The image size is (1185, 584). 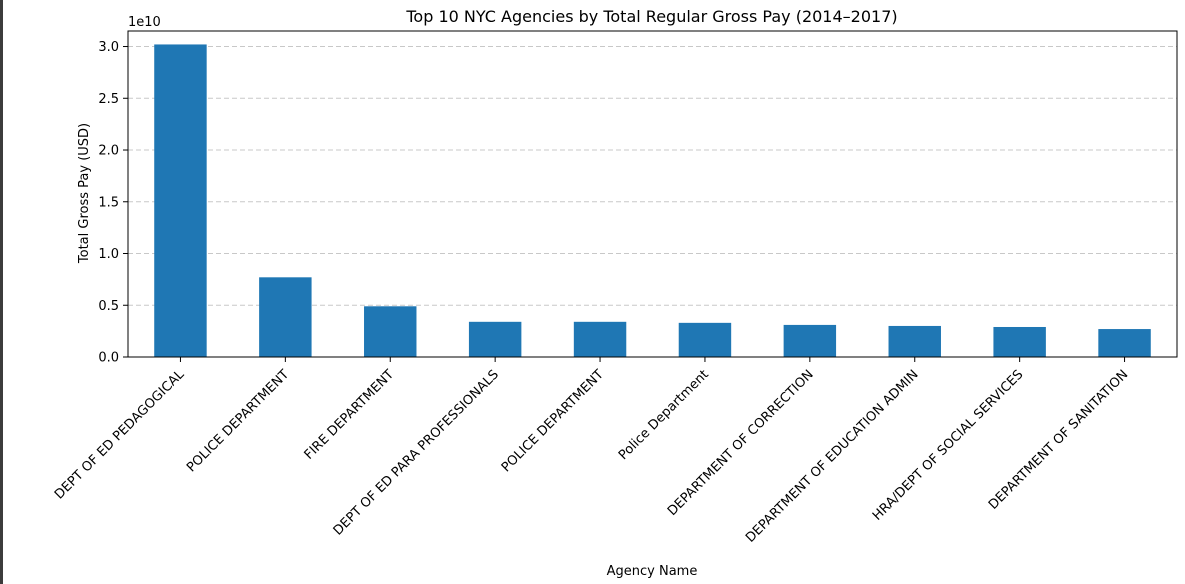 I want to click on window-edge, so click(x=1, y=292).